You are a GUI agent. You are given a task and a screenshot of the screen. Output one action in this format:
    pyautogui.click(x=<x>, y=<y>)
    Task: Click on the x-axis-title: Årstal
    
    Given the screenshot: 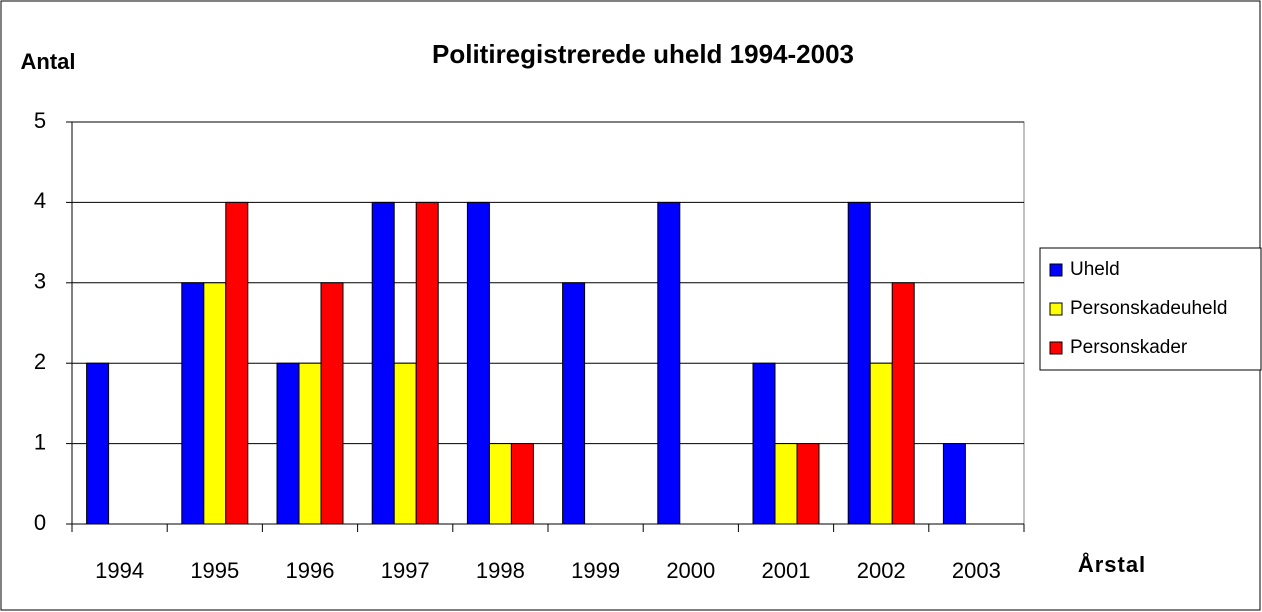 What is the action you would take?
    pyautogui.click(x=1112, y=564)
    